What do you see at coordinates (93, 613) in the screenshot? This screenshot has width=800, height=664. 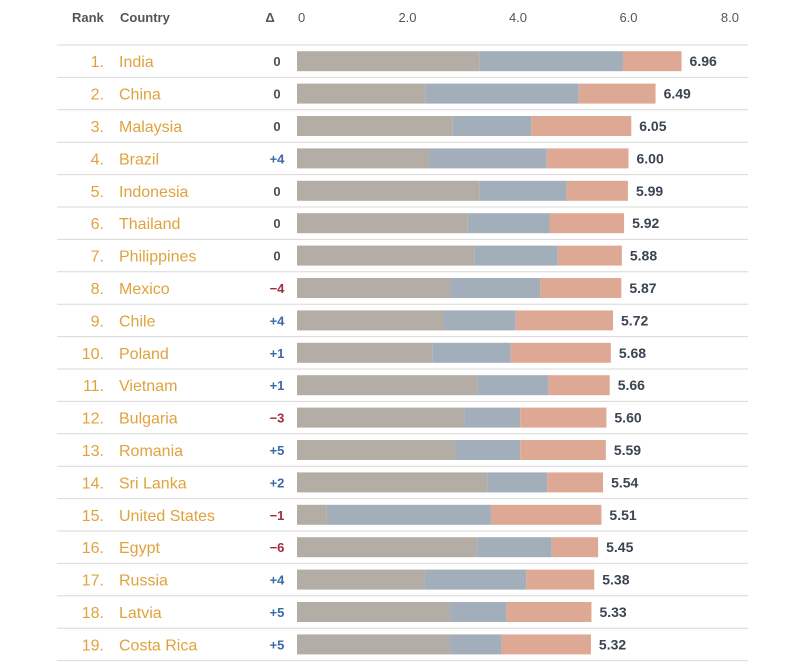 I see `rank-label: 18.` at bounding box center [93, 613].